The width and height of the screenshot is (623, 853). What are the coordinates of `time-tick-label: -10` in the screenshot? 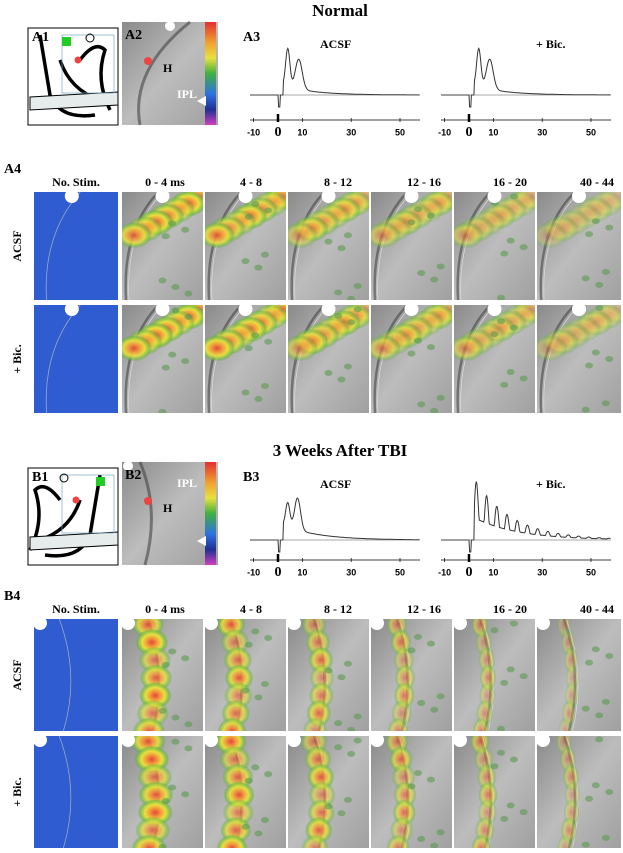 It's located at (253, 132).